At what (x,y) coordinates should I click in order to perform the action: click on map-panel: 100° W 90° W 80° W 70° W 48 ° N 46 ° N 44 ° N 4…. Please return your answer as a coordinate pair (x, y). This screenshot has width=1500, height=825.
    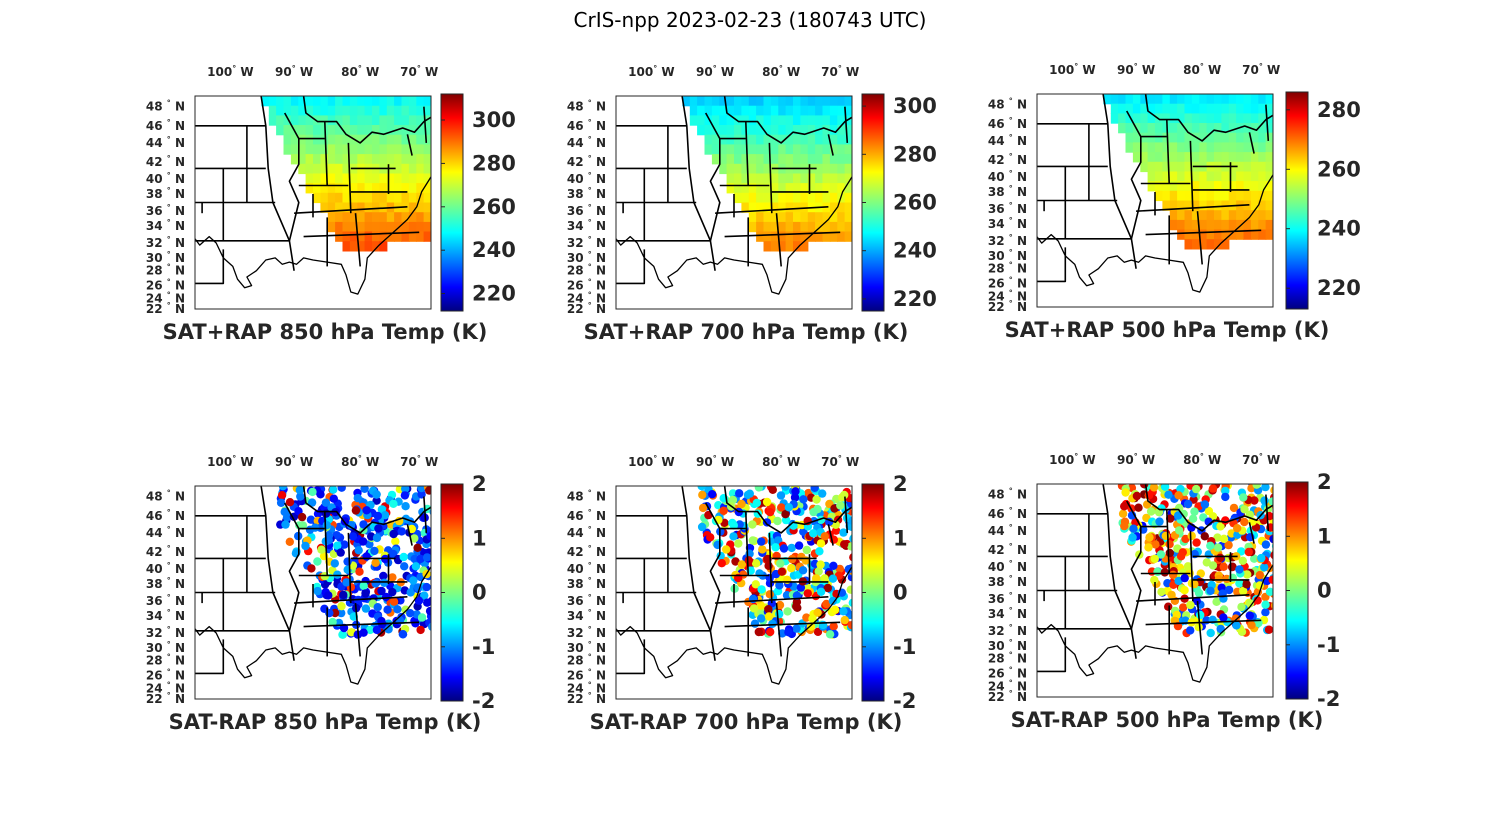
    Looking at the image, I should click on (320, 594).